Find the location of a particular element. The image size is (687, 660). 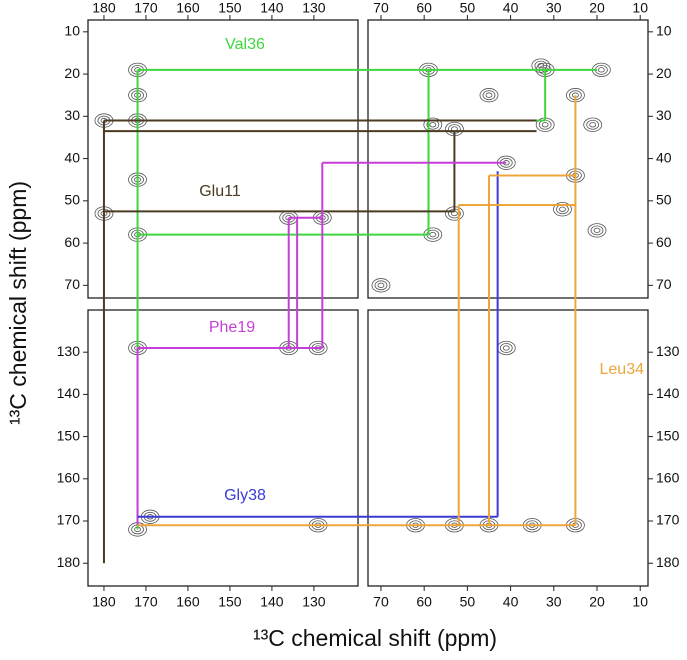

residue-label: Gly38 is located at coordinates (245, 495).